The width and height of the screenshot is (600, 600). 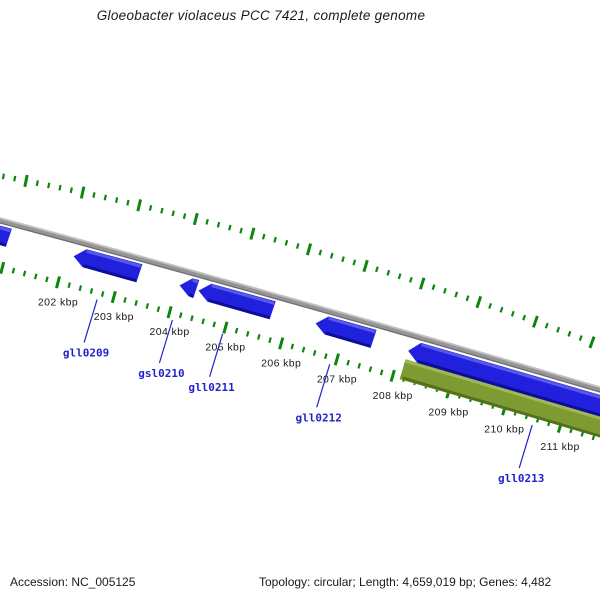 I want to click on kbp-label: 207 kbp, so click(x=337, y=379).